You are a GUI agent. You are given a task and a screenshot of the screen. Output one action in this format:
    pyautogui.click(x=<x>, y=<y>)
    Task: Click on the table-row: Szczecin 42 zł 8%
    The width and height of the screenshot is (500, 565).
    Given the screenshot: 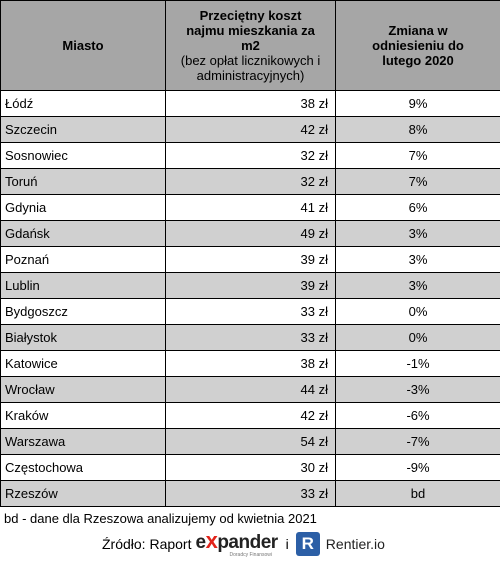 What is the action you would take?
    pyautogui.click(x=250, y=129)
    